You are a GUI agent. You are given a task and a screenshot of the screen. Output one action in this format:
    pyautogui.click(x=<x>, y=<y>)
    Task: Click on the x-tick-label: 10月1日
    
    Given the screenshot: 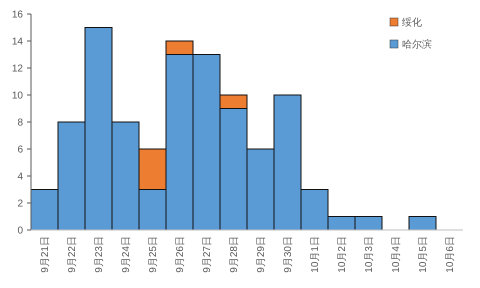 What is the action you would take?
    pyautogui.click(x=315, y=254)
    